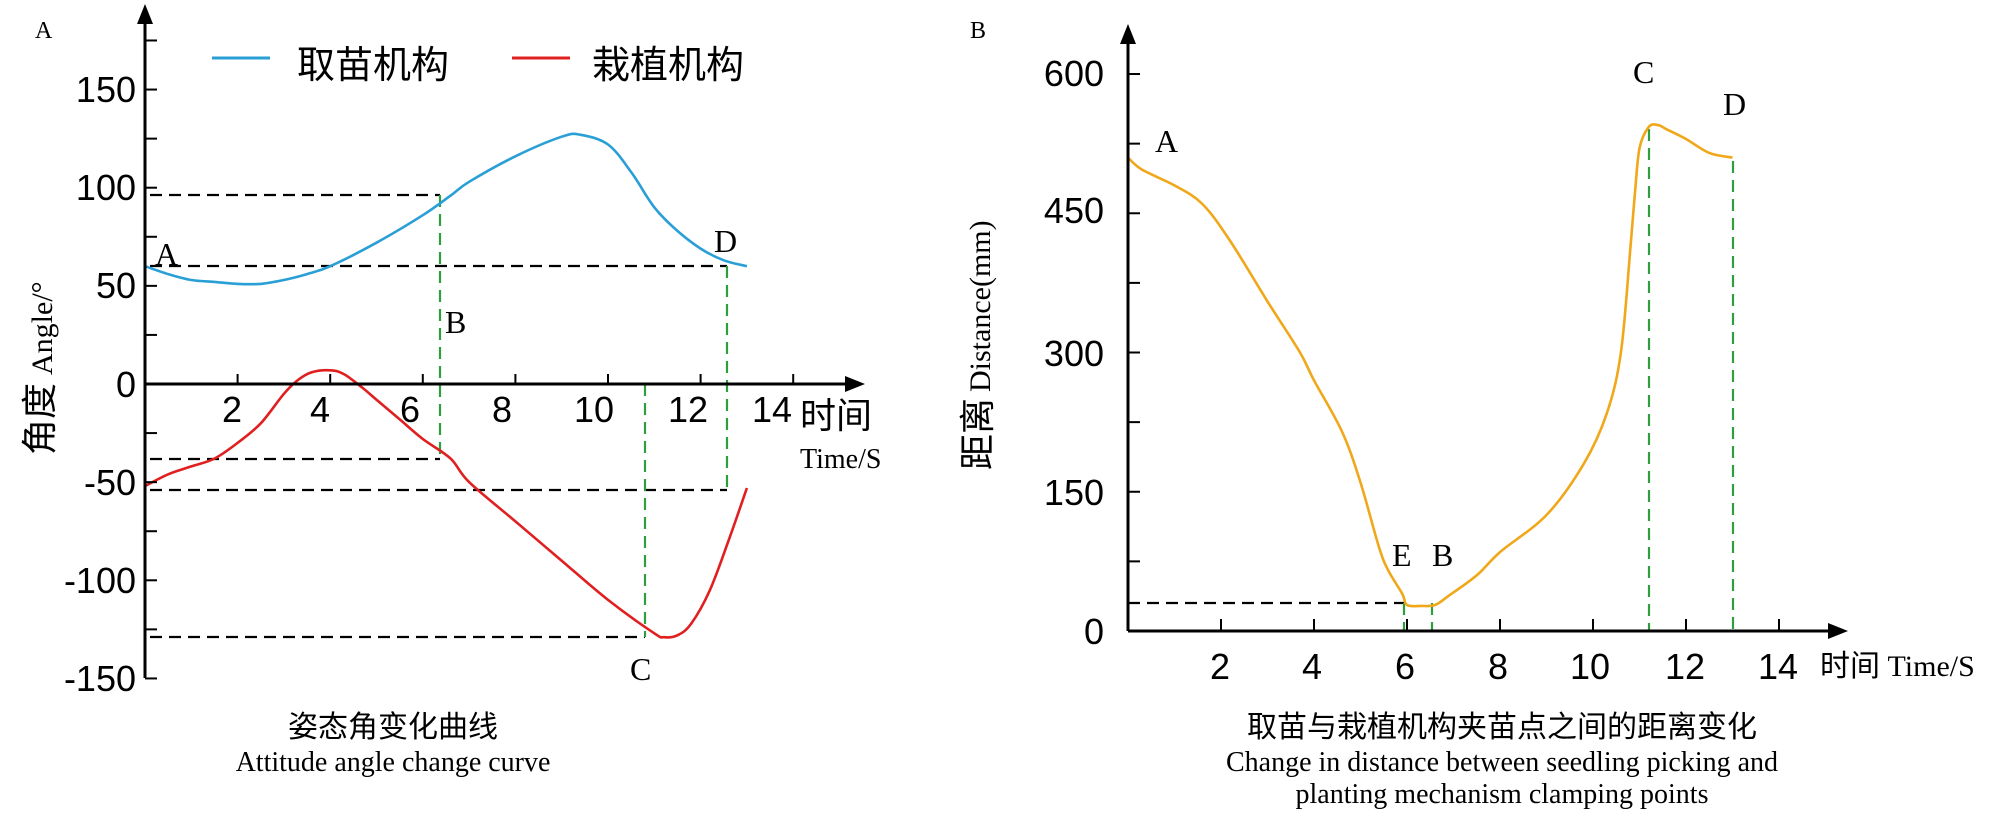 This screenshot has height=827, width=2008. Describe the element at coordinates (1074, 210) in the screenshot. I see `y-tick-label: 450` at that location.